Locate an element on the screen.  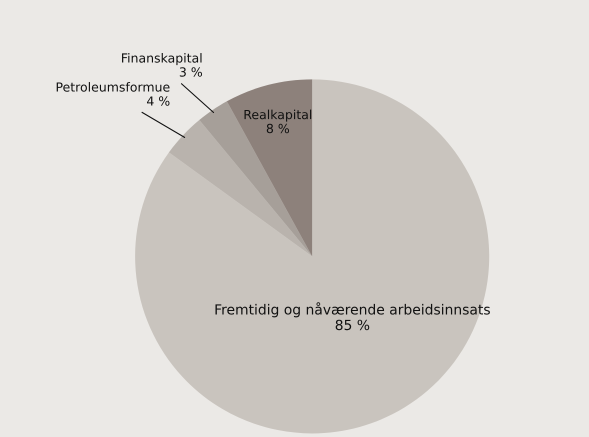
data-label: 85 % is located at coordinates (353, 325).